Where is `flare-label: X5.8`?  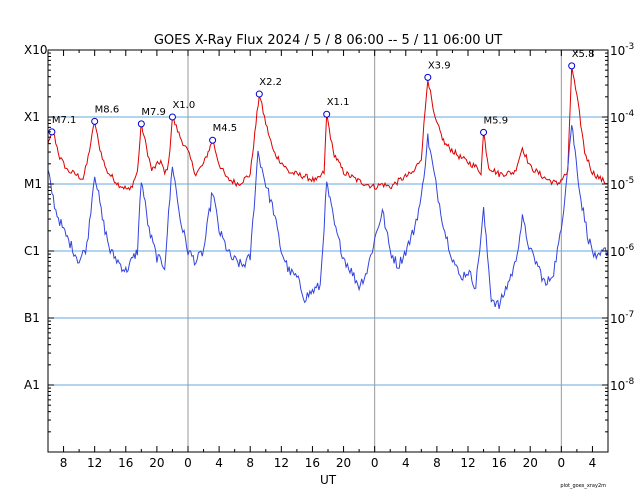 flare-label: X5.8 is located at coordinates (583, 54).